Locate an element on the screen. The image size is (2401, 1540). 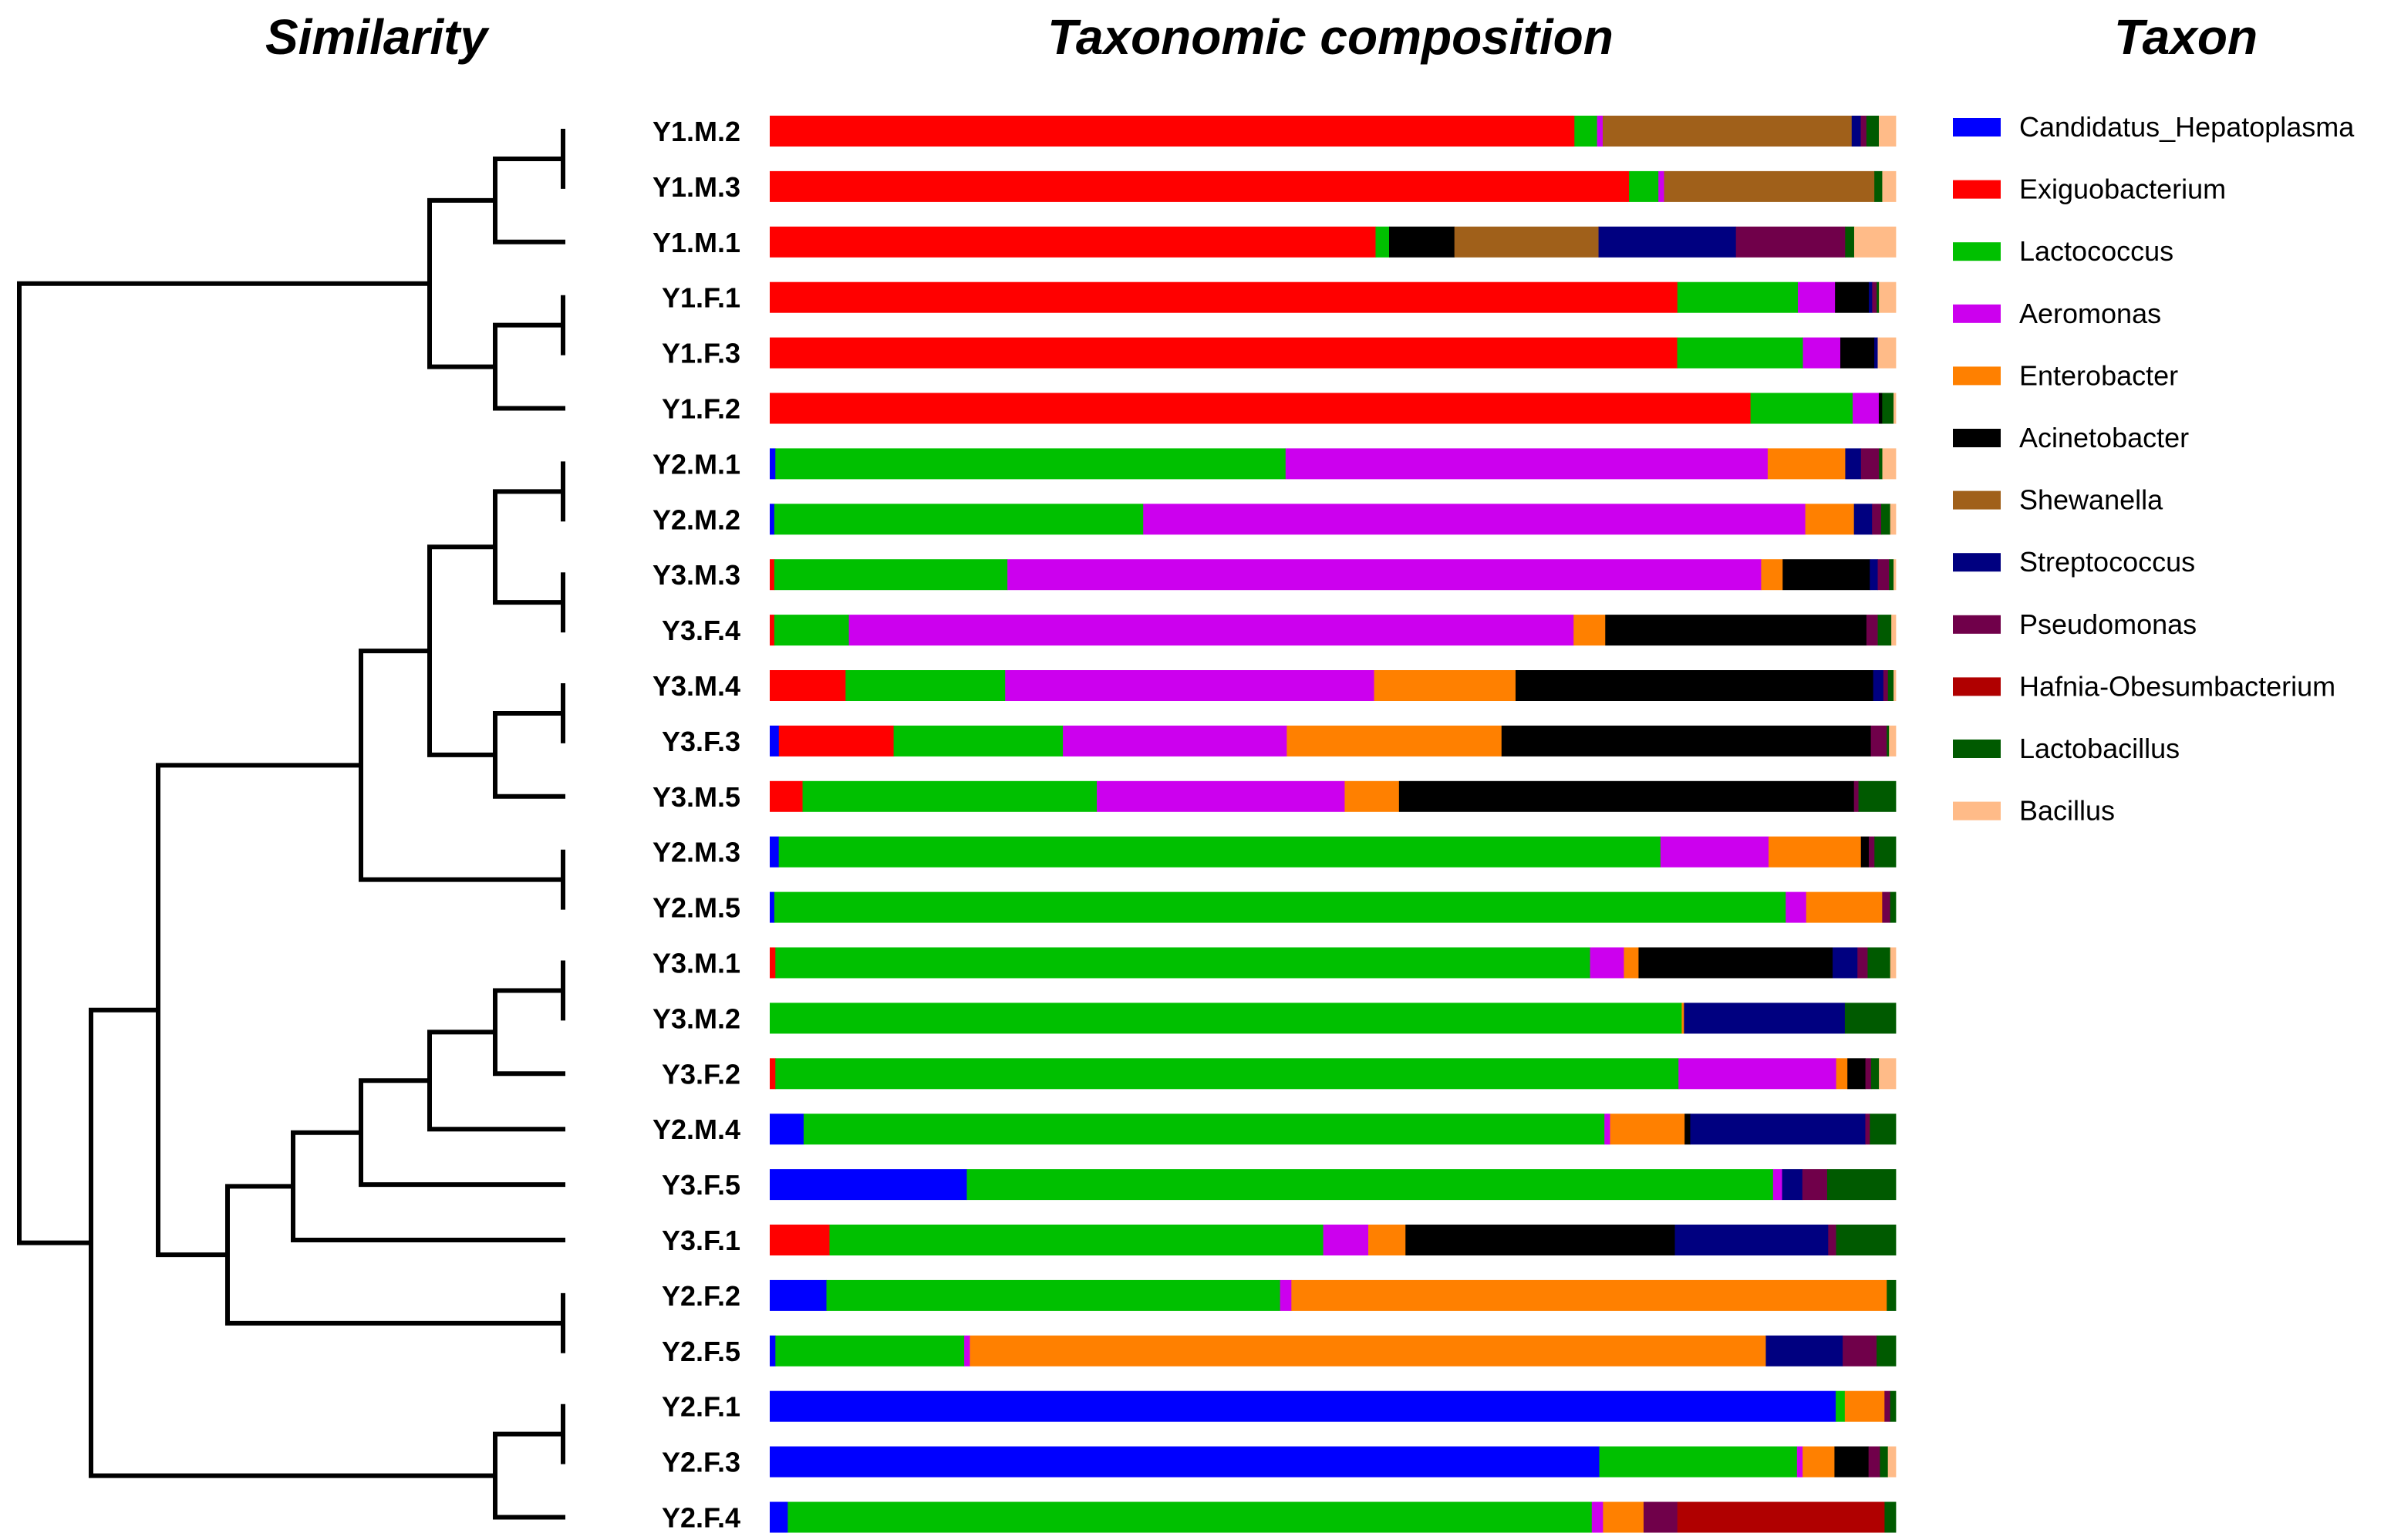
sample-label: Y2.F.3 is located at coordinates (701, 1463).